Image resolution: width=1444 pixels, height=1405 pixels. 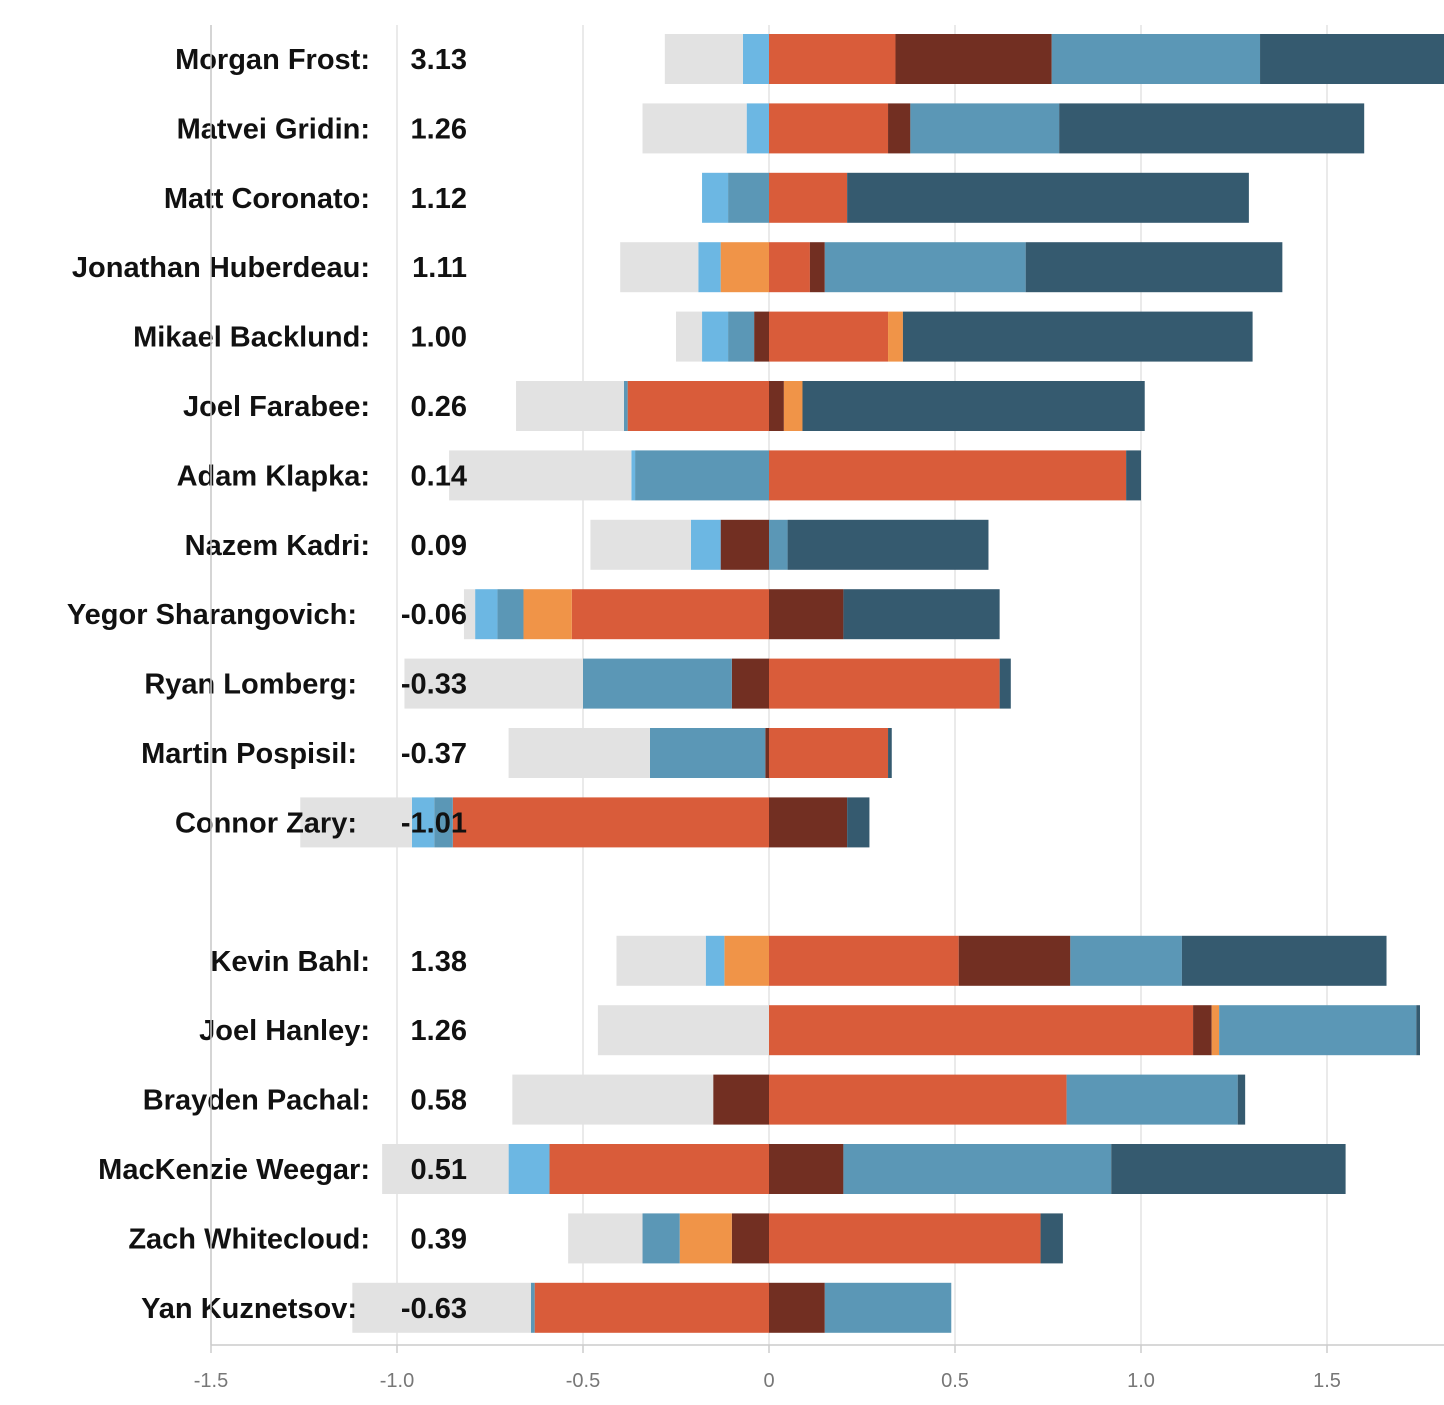 I want to click on x-tick-label: -1.0, so click(x=397, y=1381).